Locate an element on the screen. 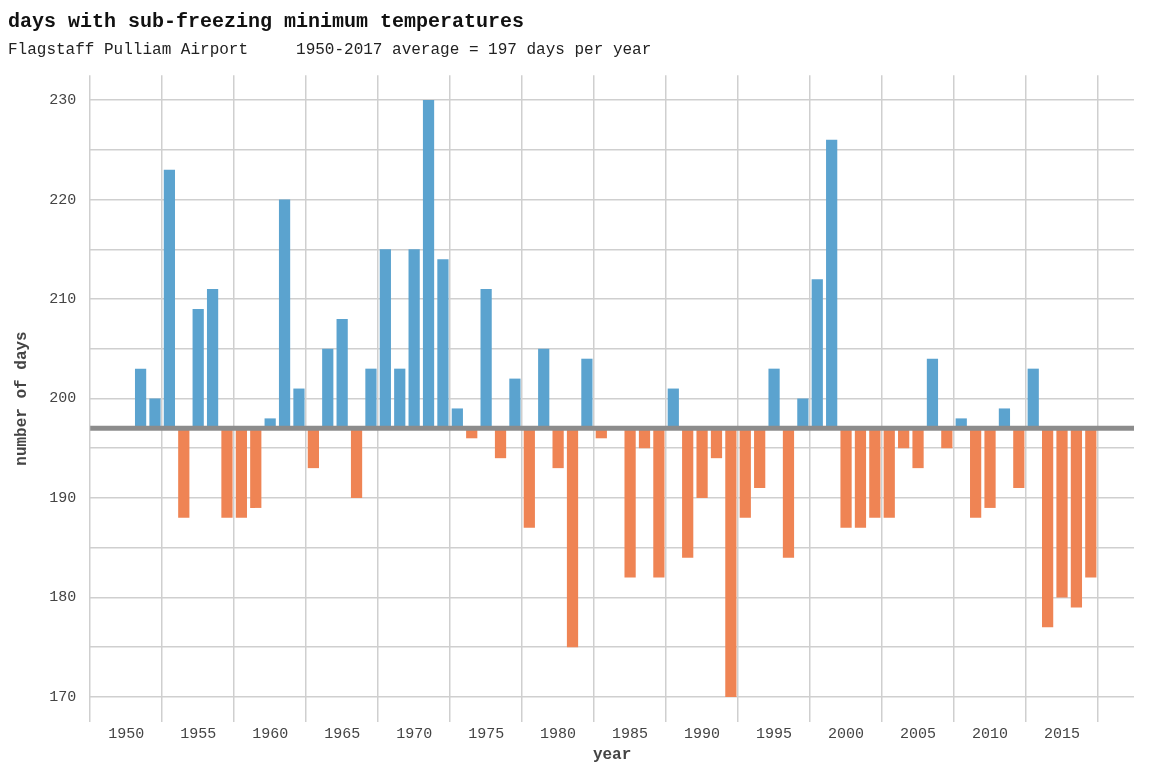 The image size is (1154, 771). y-axis-title: number of days is located at coordinates (21, 398).